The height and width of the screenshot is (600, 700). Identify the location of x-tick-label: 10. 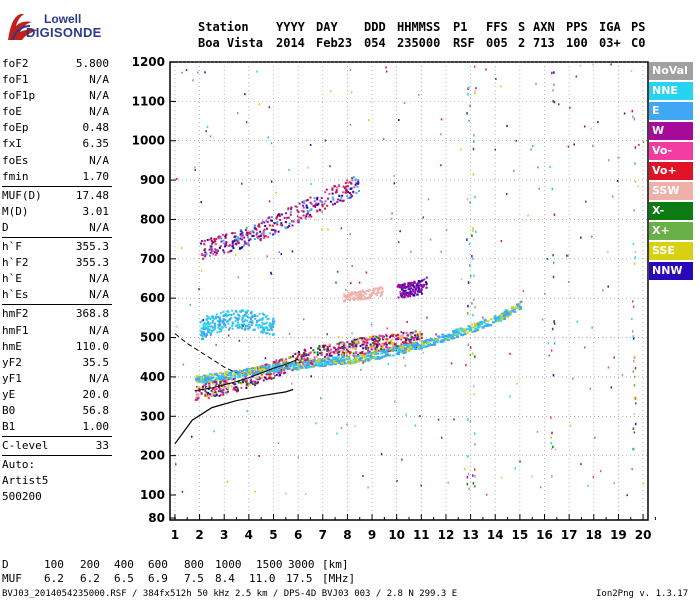
(396, 535).